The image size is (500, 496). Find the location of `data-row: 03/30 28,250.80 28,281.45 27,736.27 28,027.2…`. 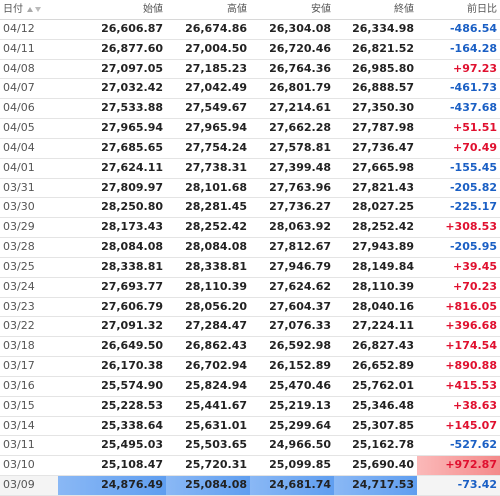

data-row: 03/30 28,250.80 28,281.45 27,736.27 28,027.2… is located at coordinates (250, 208).